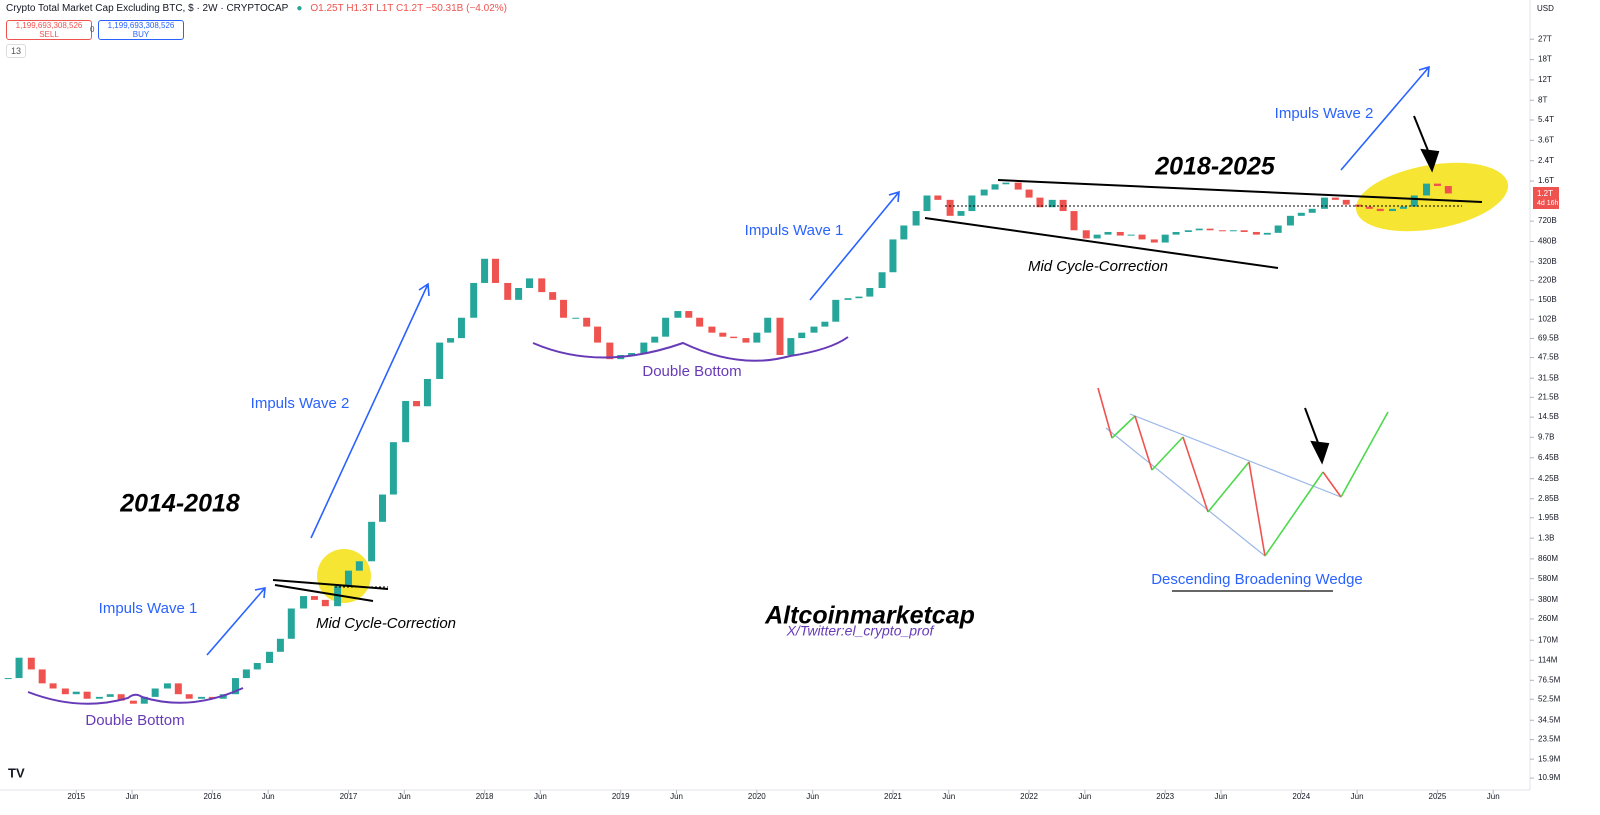 This screenshot has height=815, width=1600. I want to click on annotation: Impuls Wave 2, so click(1324, 113).